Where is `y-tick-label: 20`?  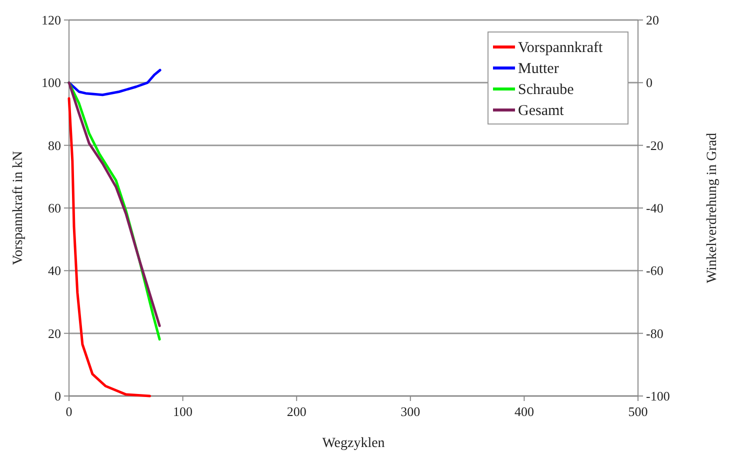
y-tick-label: 20 is located at coordinates (54, 333).